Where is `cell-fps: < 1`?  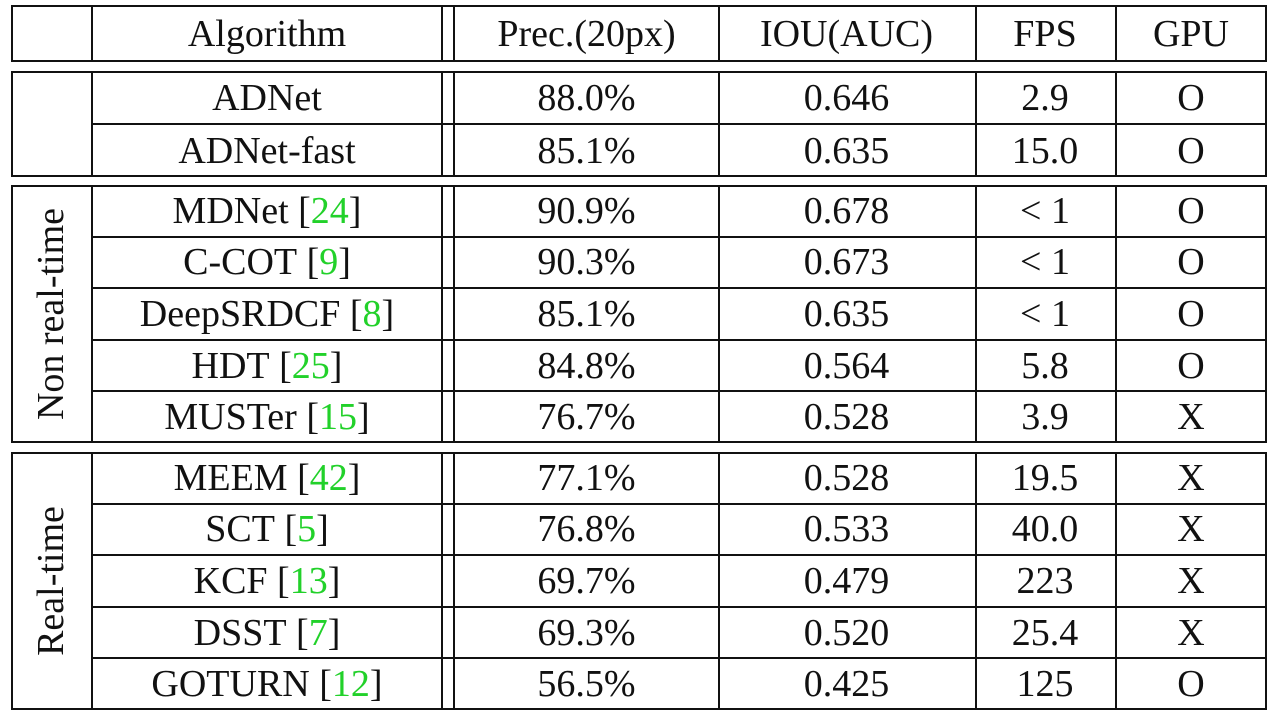
cell-fps: < 1 is located at coordinates (1045, 210).